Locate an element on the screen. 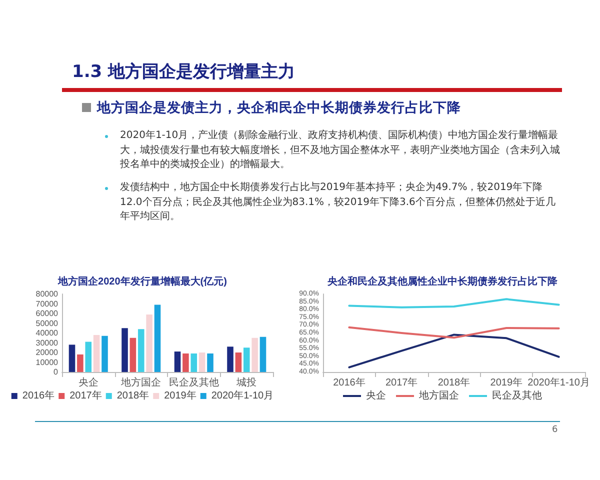 The image size is (600, 480). y-tick-label: 50000 is located at coordinates (47, 323).